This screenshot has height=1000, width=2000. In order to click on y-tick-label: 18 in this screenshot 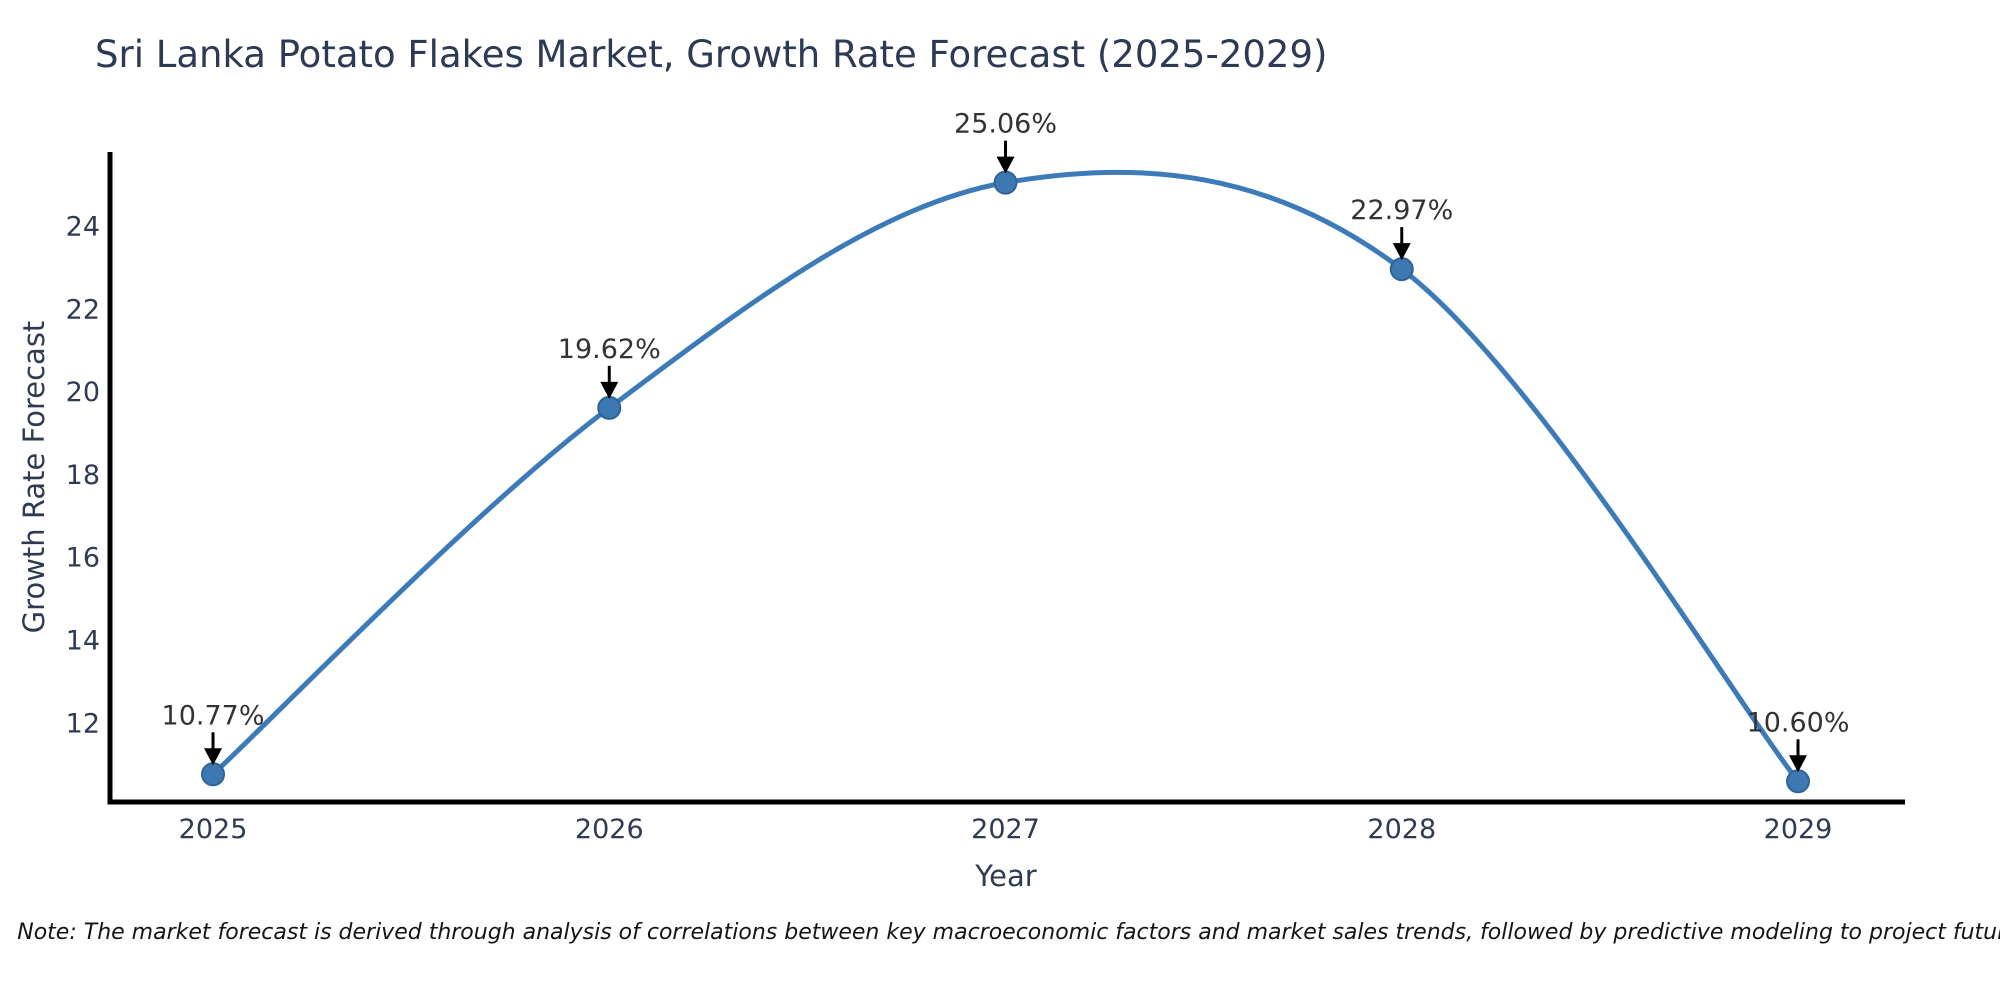, I will do `click(83, 475)`.